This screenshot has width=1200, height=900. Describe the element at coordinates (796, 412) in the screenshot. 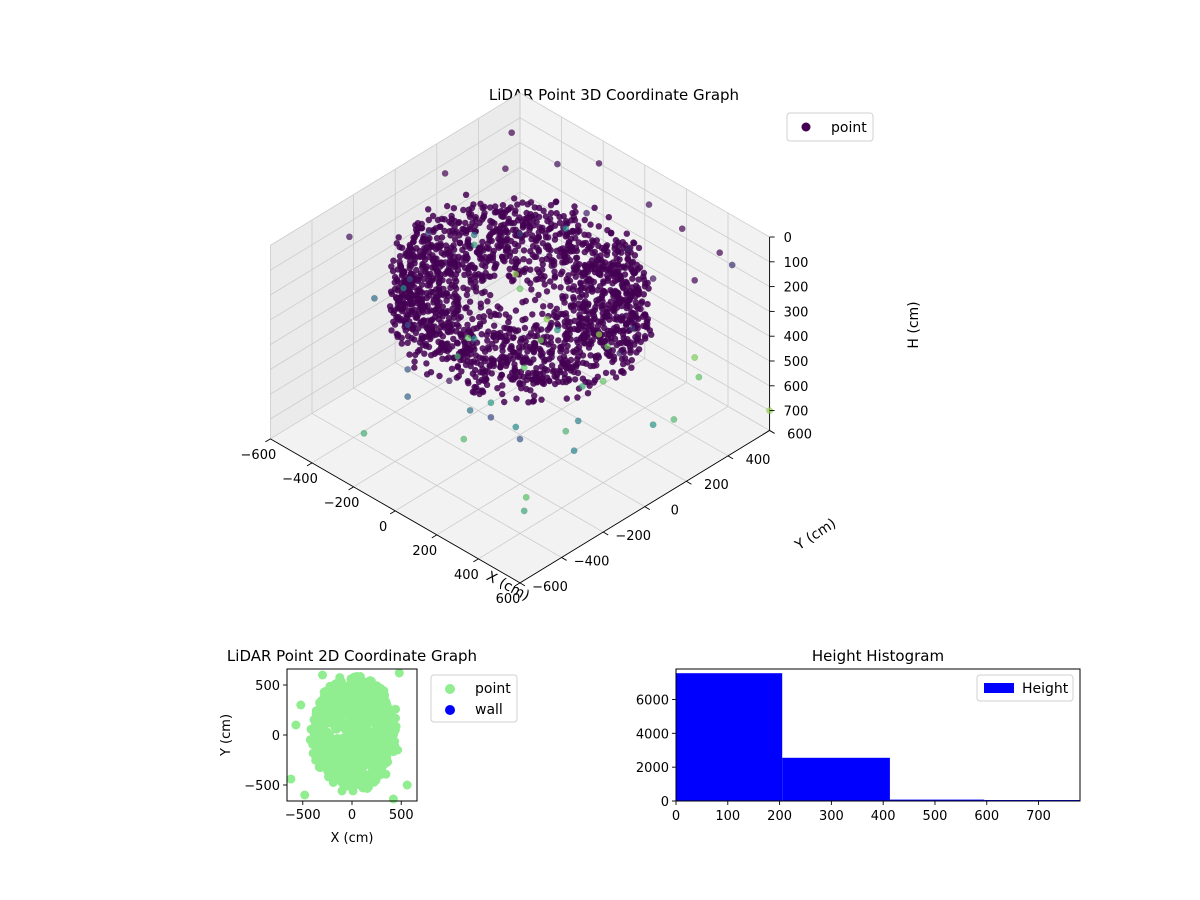

I see `tick-label-h: 700` at that location.